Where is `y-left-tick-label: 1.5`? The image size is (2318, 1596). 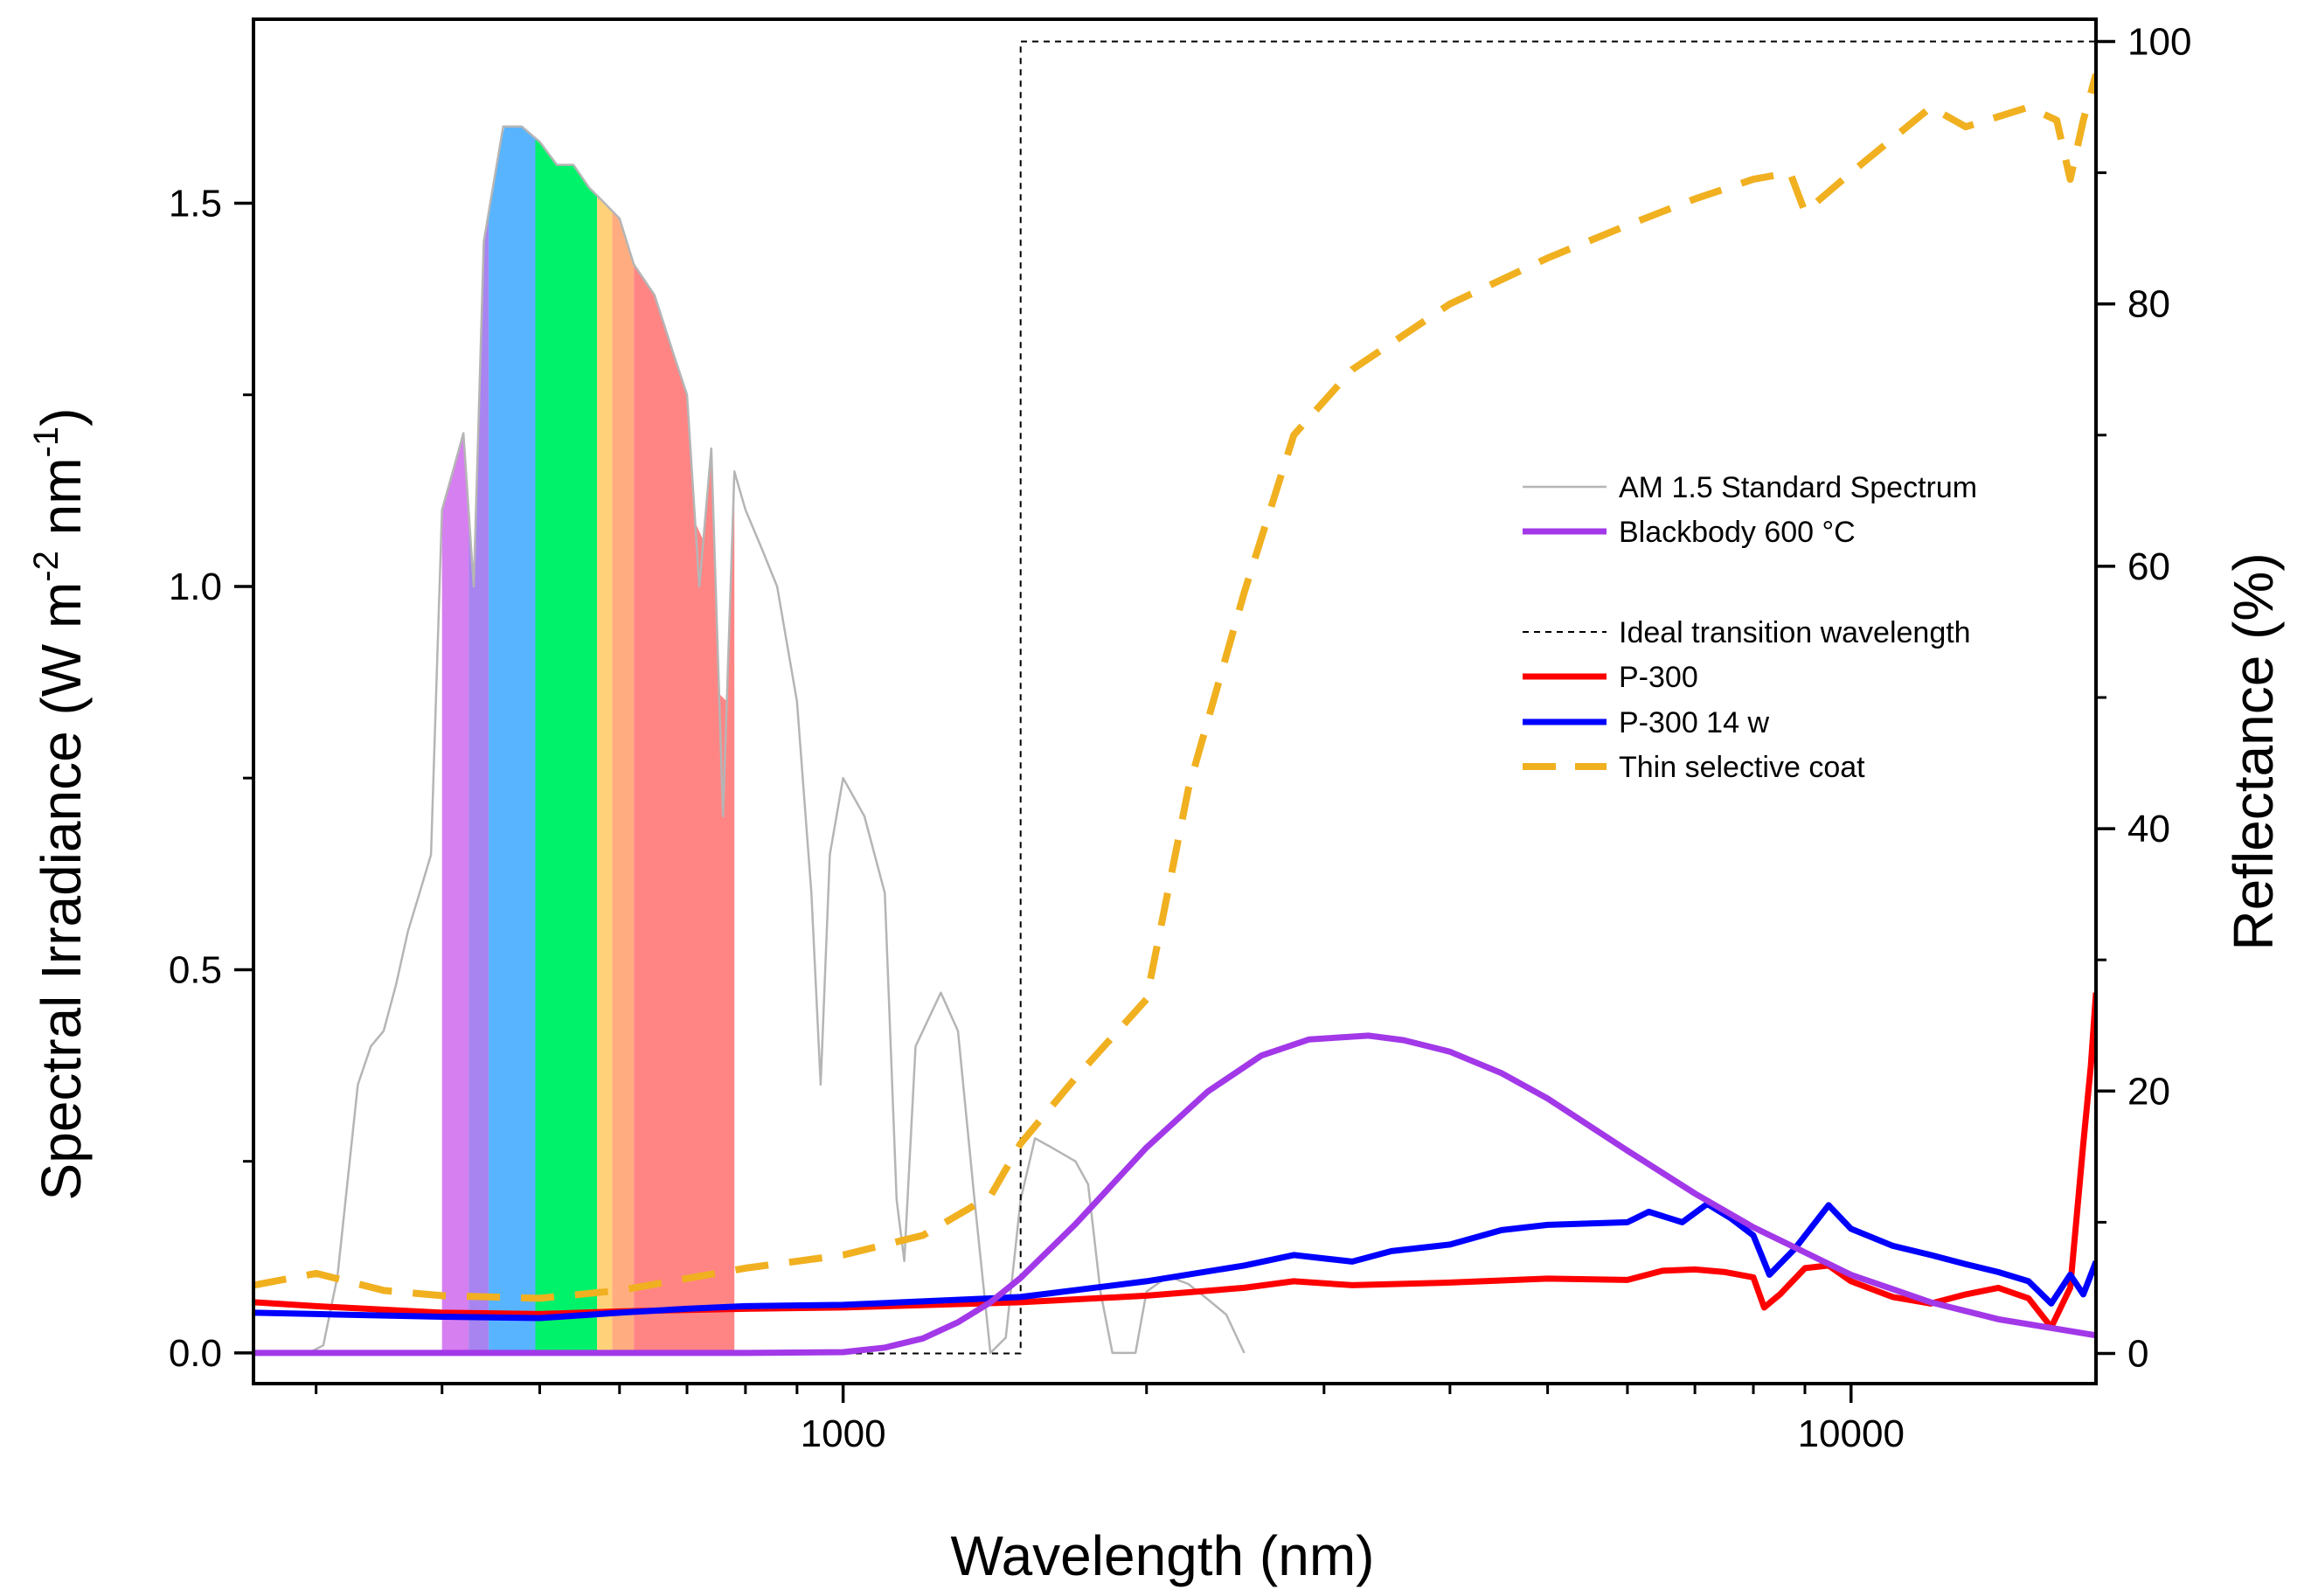 y-left-tick-label: 1.5 is located at coordinates (195, 203).